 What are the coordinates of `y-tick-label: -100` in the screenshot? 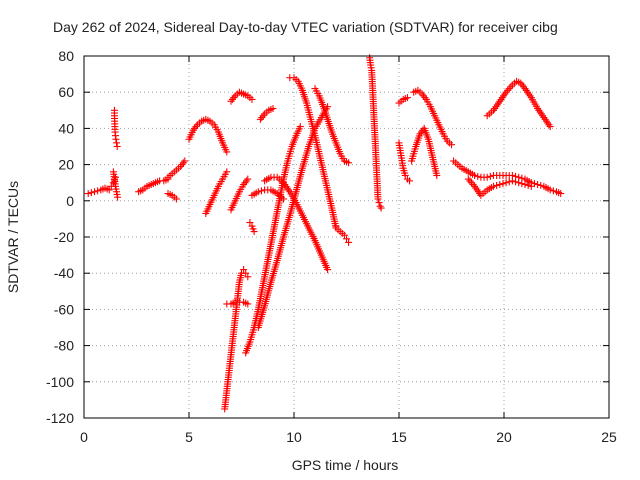 It's located at (60, 382).